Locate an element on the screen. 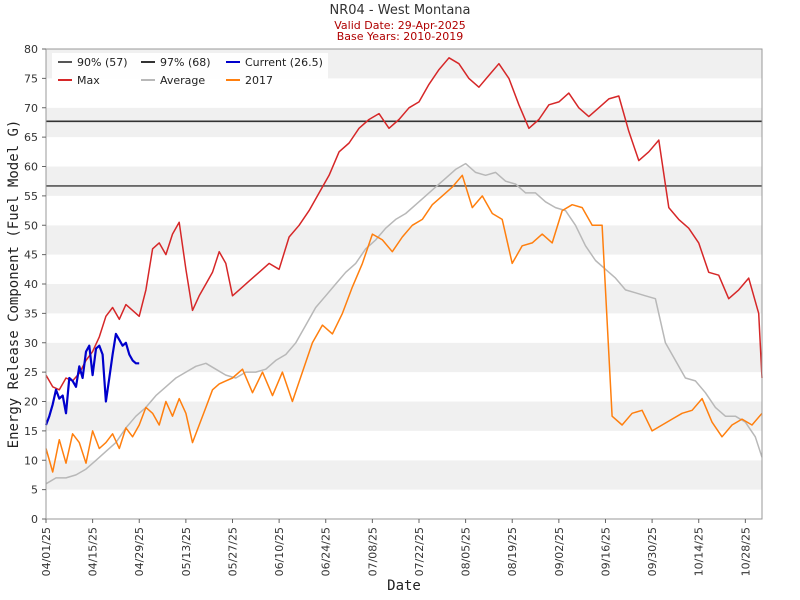  y-tick-label: 75 is located at coordinates (31, 78).